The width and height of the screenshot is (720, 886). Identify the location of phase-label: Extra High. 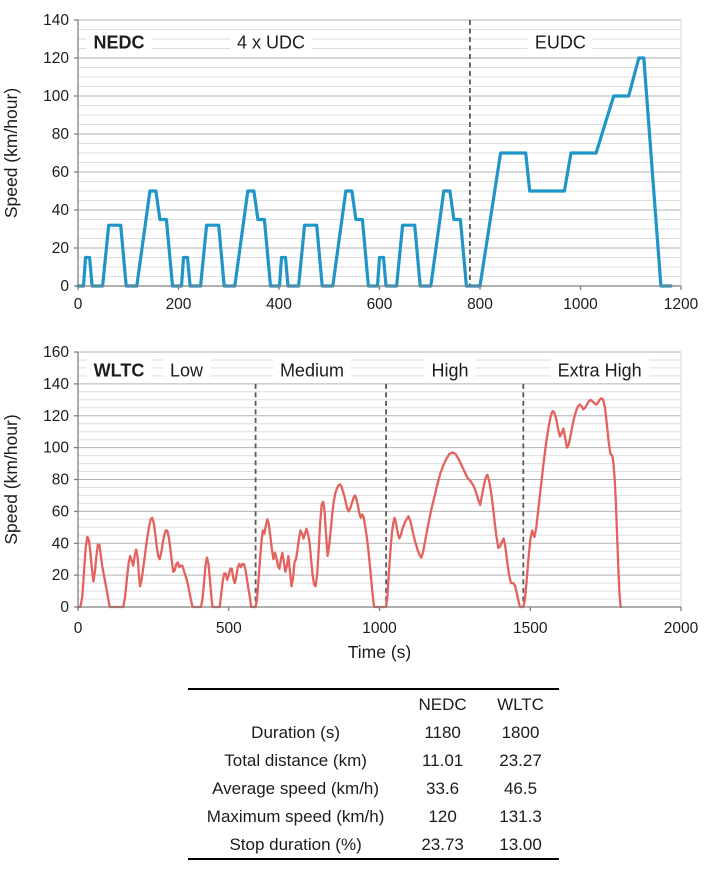
(599, 371).